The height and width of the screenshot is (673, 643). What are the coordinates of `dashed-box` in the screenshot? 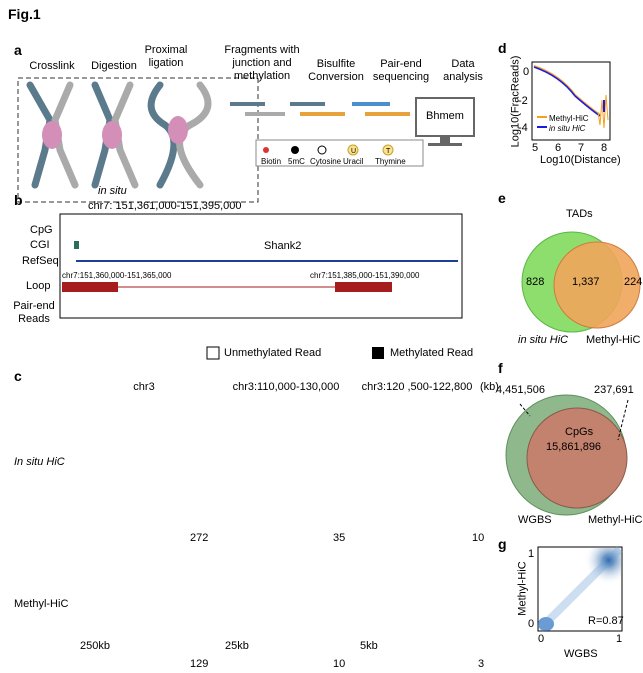 It's located at (138, 140).